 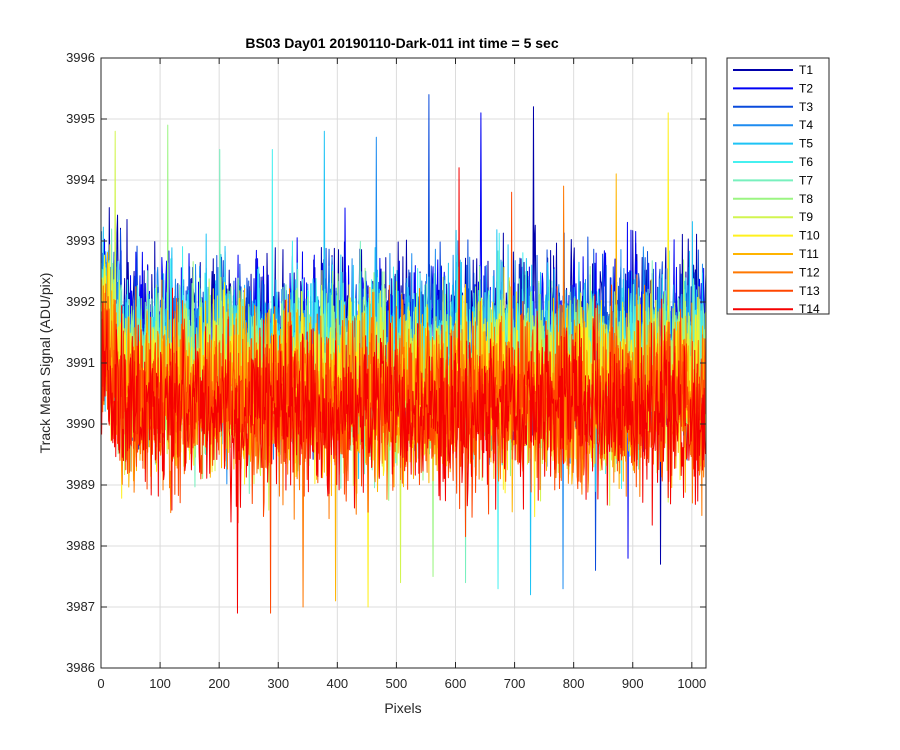 What do you see at coordinates (80, 606) in the screenshot?
I see `y-tick-label: 3987` at bounding box center [80, 606].